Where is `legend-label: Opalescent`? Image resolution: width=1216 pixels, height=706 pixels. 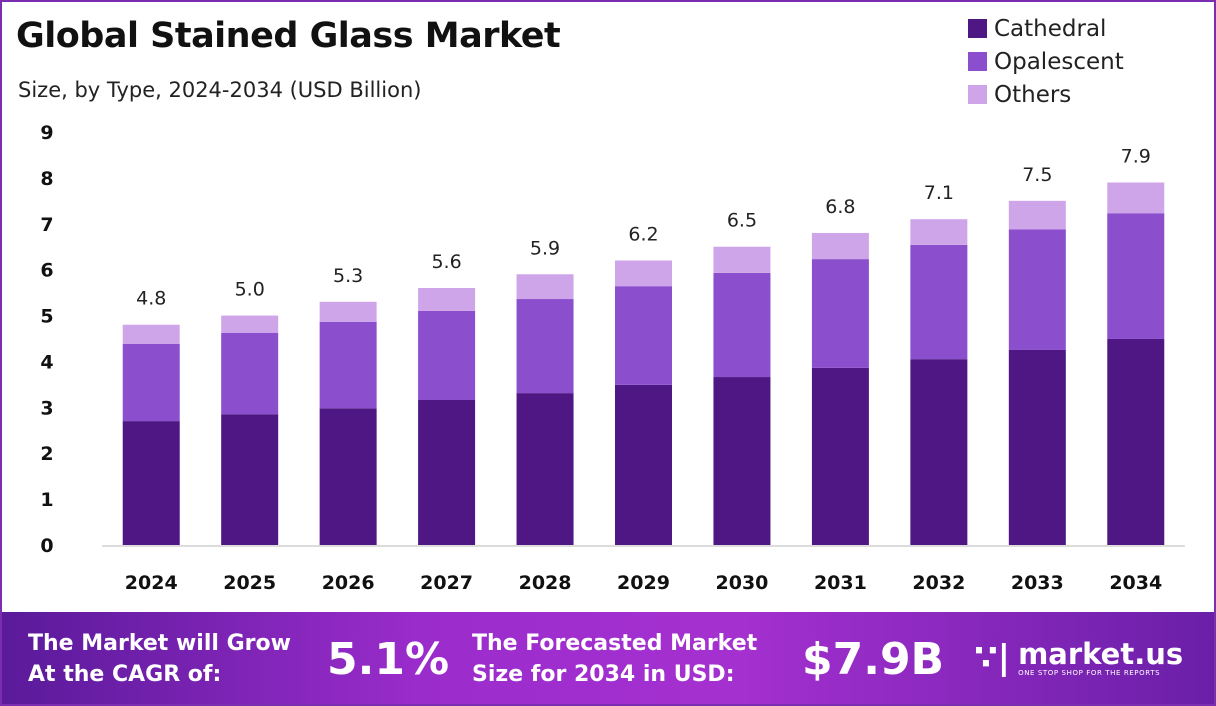 legend-label: Opalescent is located at coordinates (1059, 61).